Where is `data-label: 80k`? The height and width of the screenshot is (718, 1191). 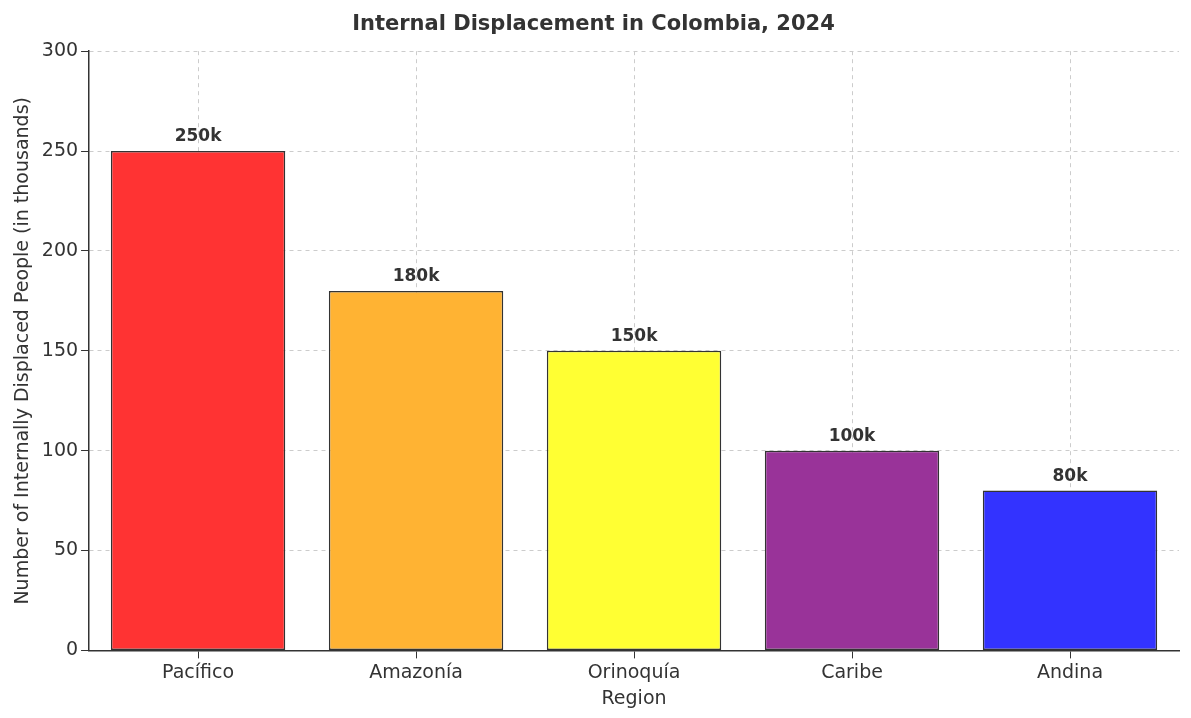
data-label: 80k is located at coordinates (1070, 474).